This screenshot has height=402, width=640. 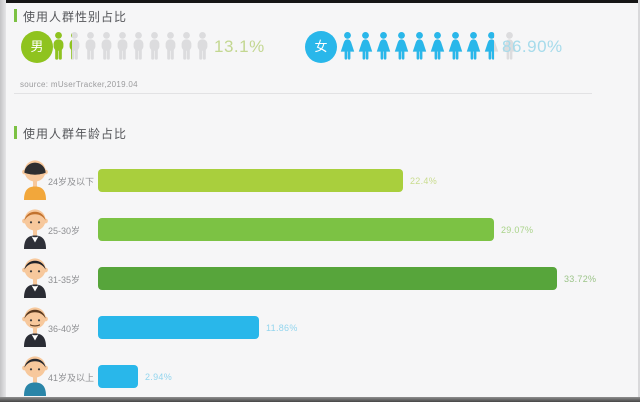 What do you see at coordinates (75, 134) in the screenshot?
I see `age-section-title: 使用人群年龄占比` at bounding box center [75, 134].